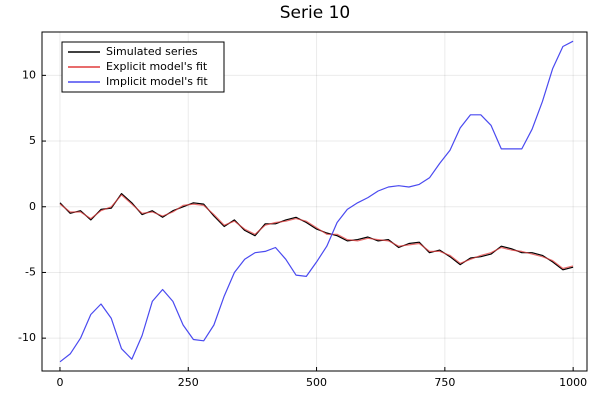  Describe the element at coordinates (29, 74) in the screenshot. I see `y-tick-label: 10` at that location.